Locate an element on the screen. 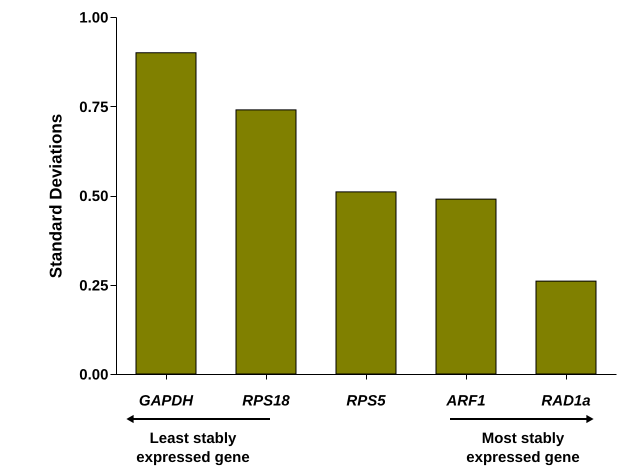 This screenshot has height=474, width=617. y-tick-label: 0.25 is located at coordinates (93, 285).